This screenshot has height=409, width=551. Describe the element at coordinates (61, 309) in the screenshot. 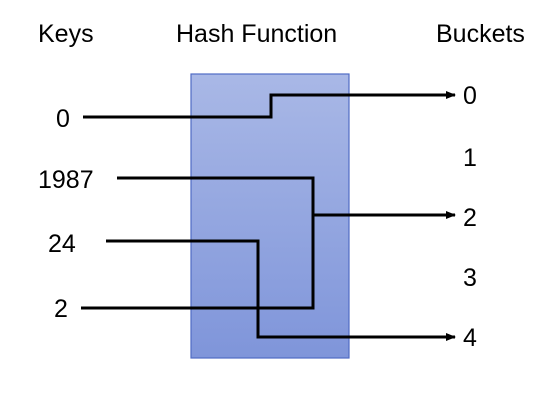

I see `key-label: 2` at that location.